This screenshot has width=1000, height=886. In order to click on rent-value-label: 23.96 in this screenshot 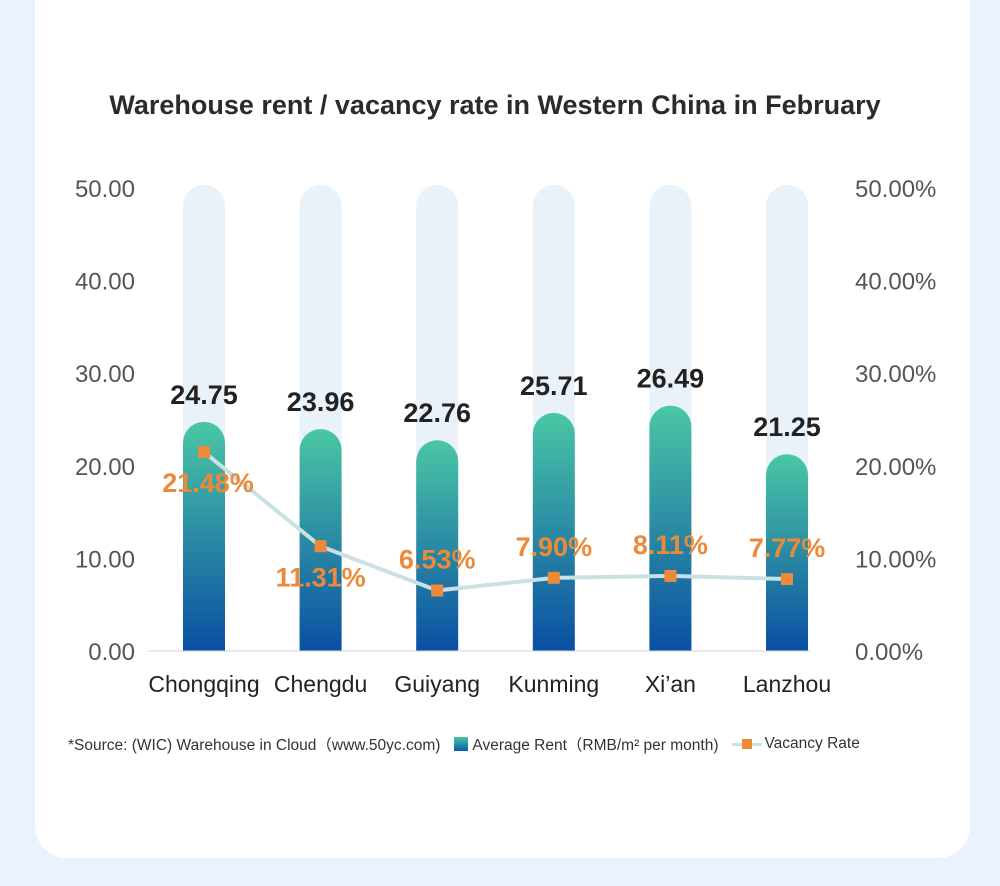, I will do `click(321, 402)`.